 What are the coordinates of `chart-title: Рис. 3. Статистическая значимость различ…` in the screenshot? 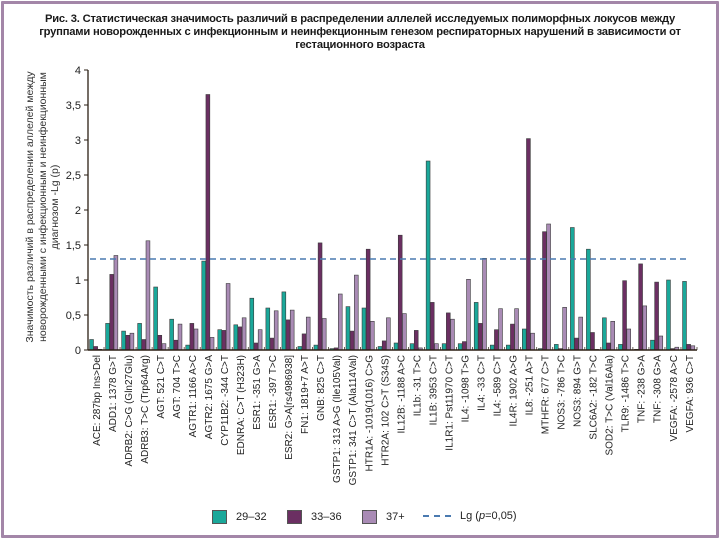 It's located at (360, 32).